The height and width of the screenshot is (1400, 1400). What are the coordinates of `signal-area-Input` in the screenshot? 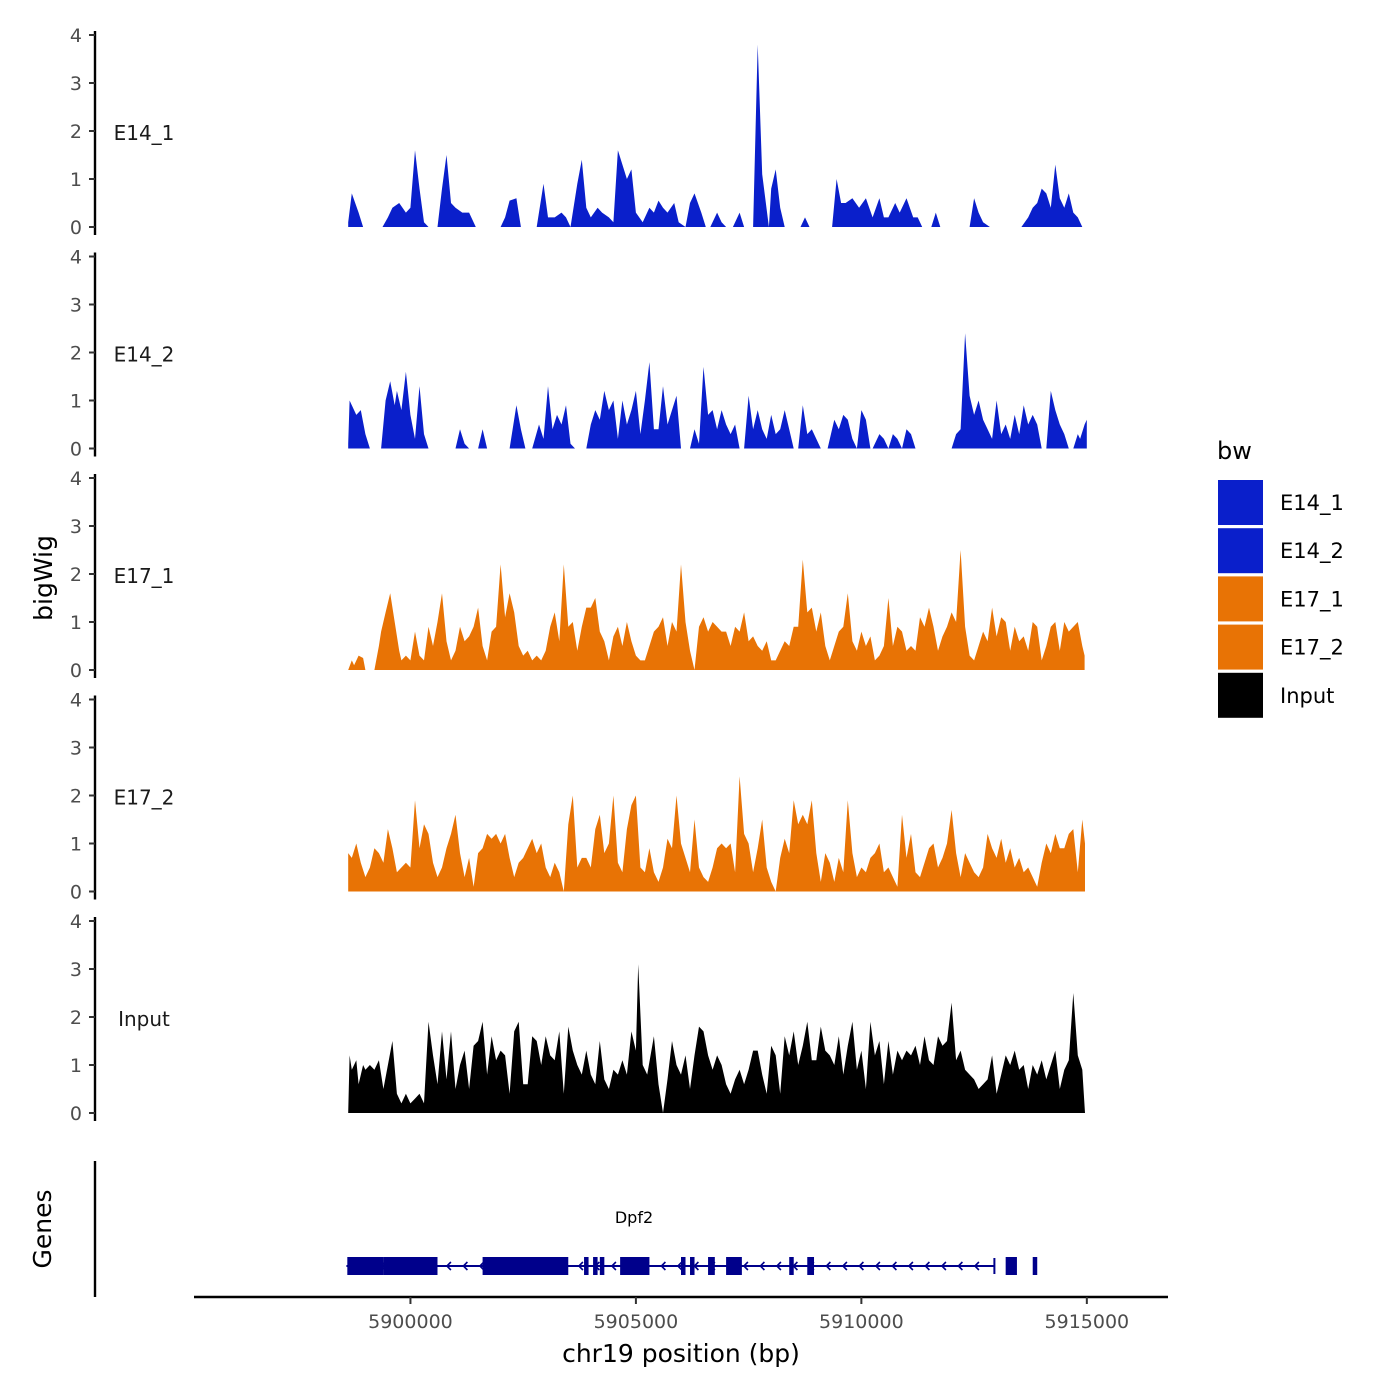 It's located at (716, 1038).